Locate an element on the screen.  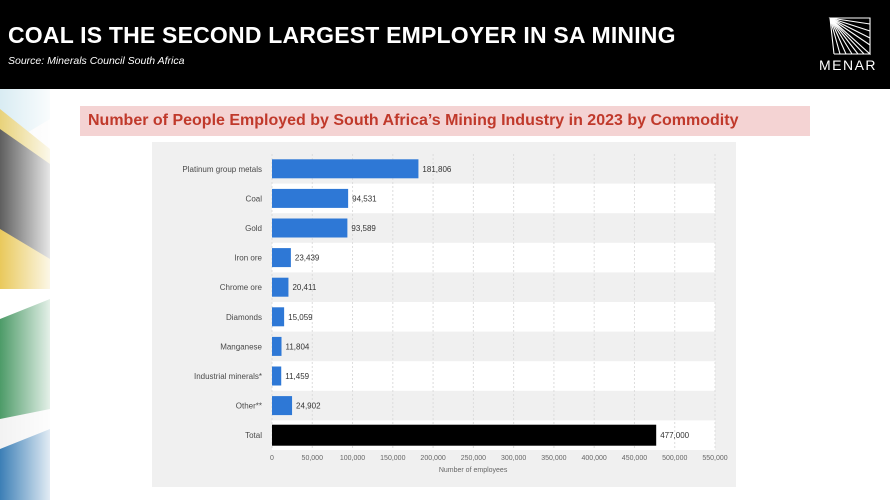
total-bar is located at coordinates (464, 435).